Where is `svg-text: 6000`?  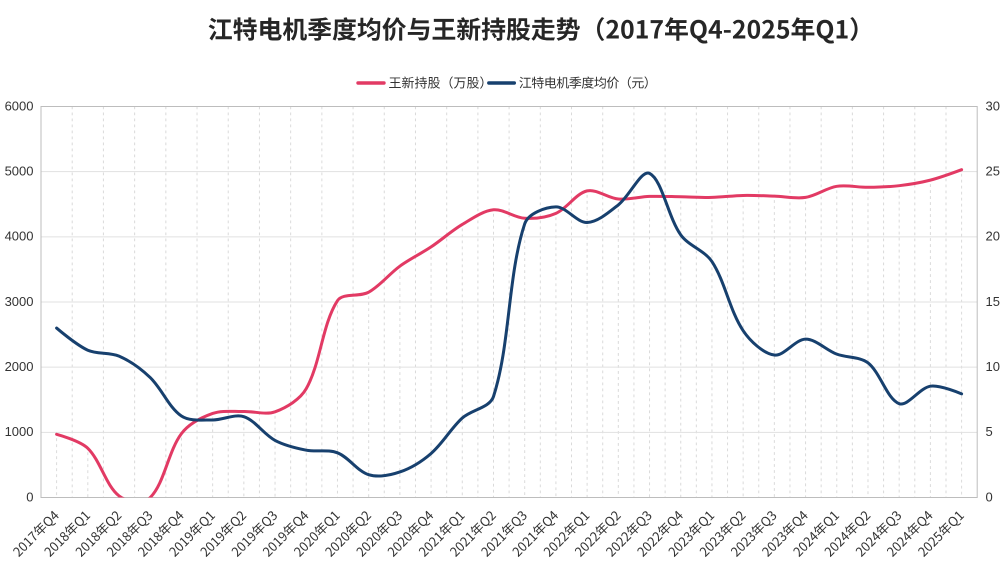
svg-text: 6000 is located at coordinates (19, 105).